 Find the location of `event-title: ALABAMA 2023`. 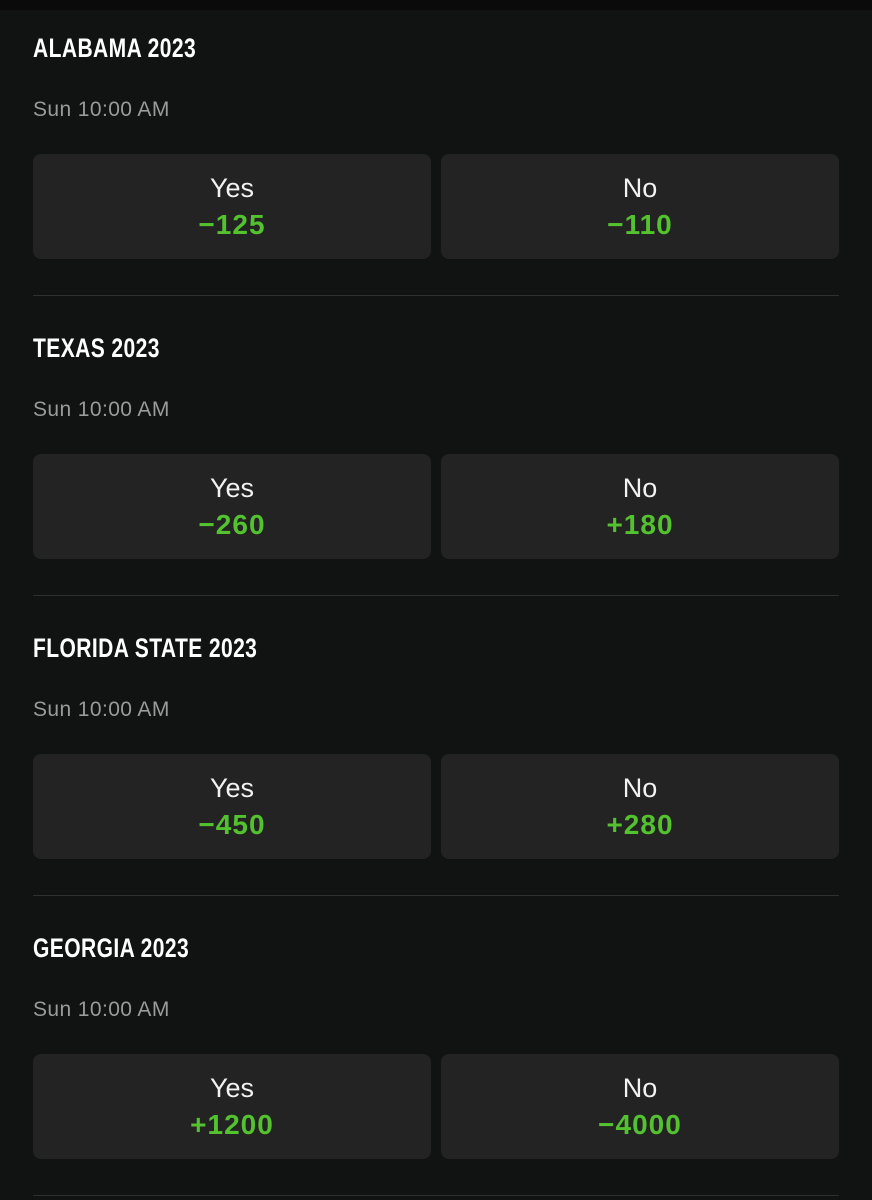

event-title: ALABAMA 2023 is located at coordinates (436, 48).